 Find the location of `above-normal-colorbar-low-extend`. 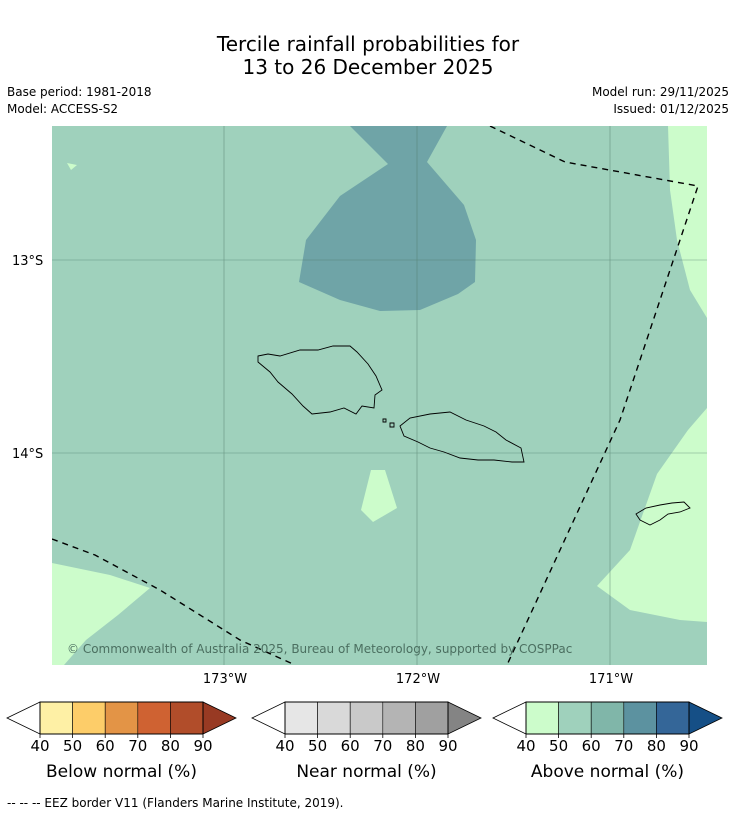

above-normal-colorbar-low-extend is located at coordinates (509, 718).